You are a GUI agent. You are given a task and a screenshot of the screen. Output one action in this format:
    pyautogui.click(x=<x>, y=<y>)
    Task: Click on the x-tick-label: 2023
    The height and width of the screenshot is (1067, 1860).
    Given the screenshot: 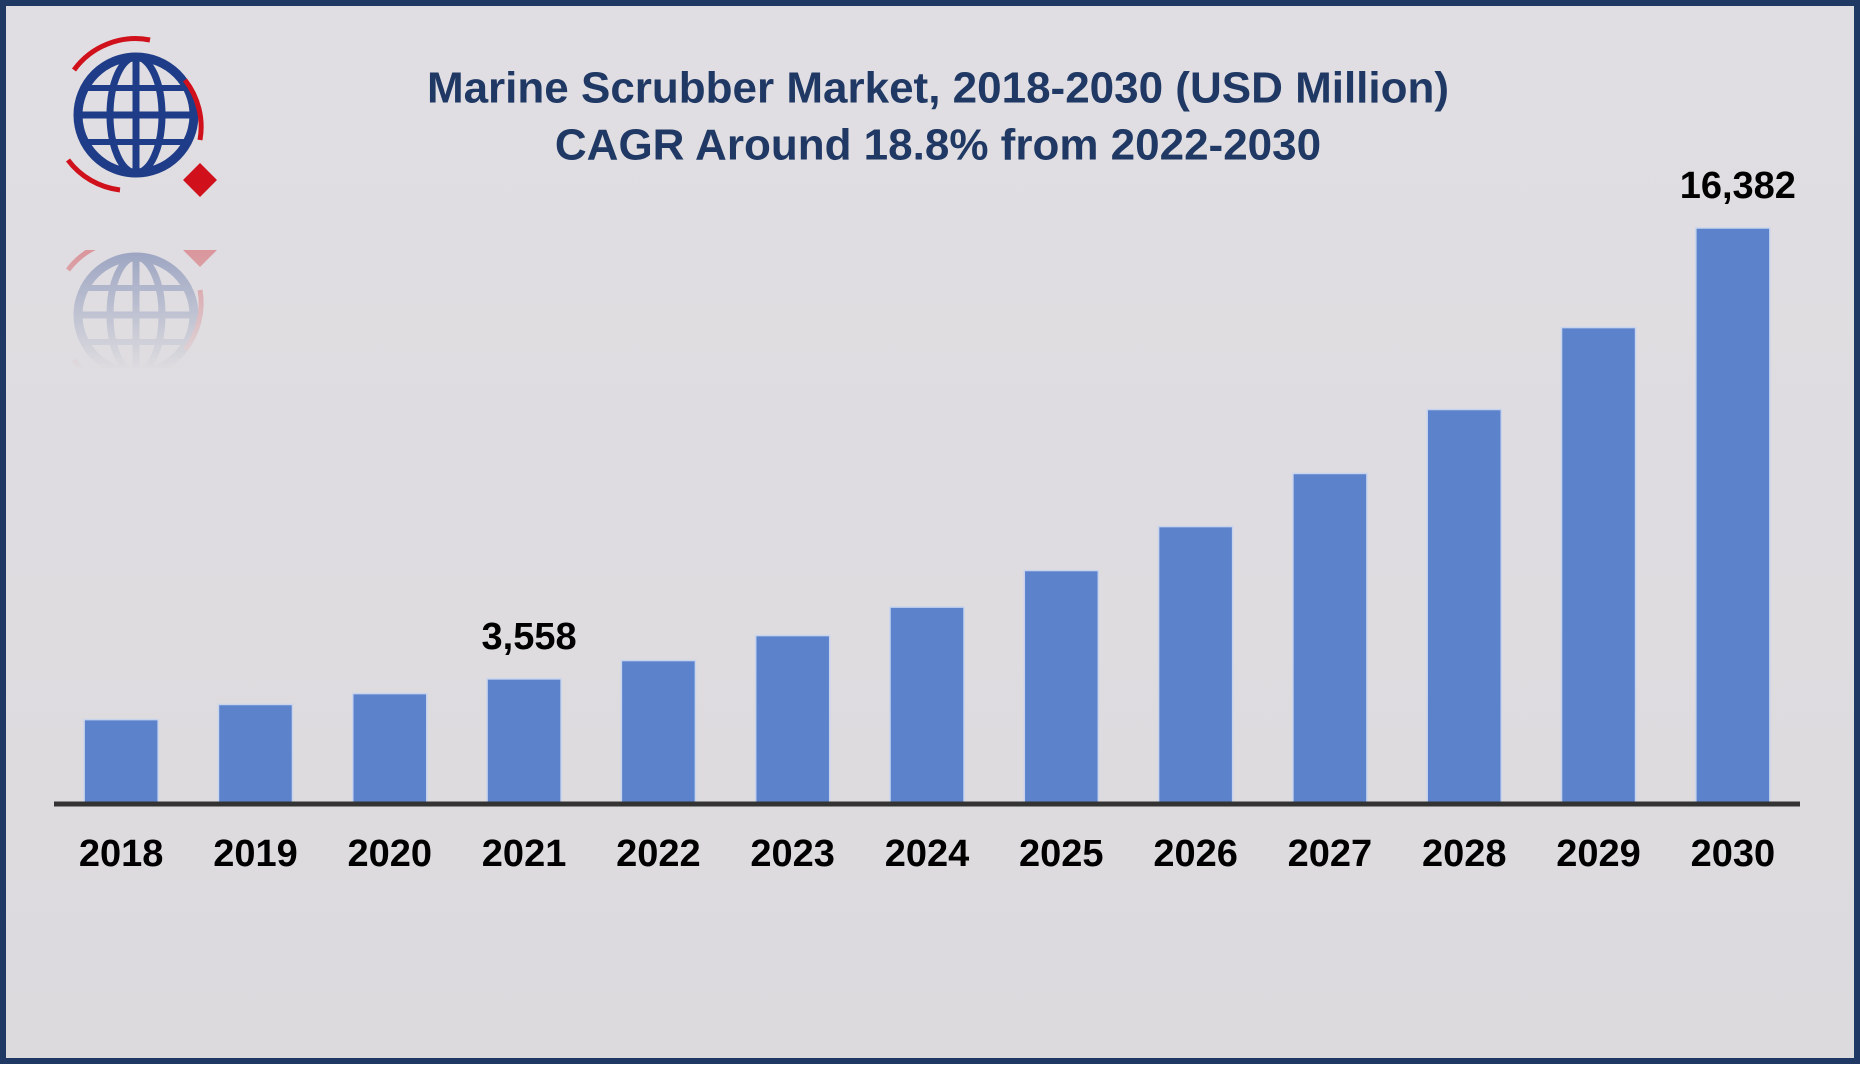 What is the action you would take?
    pyautogui.click(x=792, y=854)
    